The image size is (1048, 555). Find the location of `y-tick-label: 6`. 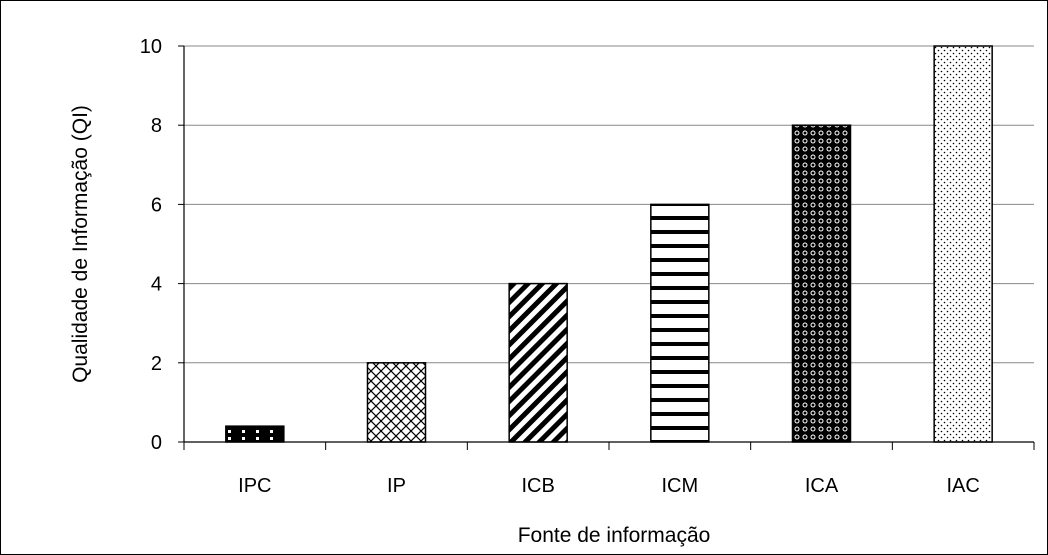

y-tick-label: 6 is located at coordinates (156, 205).